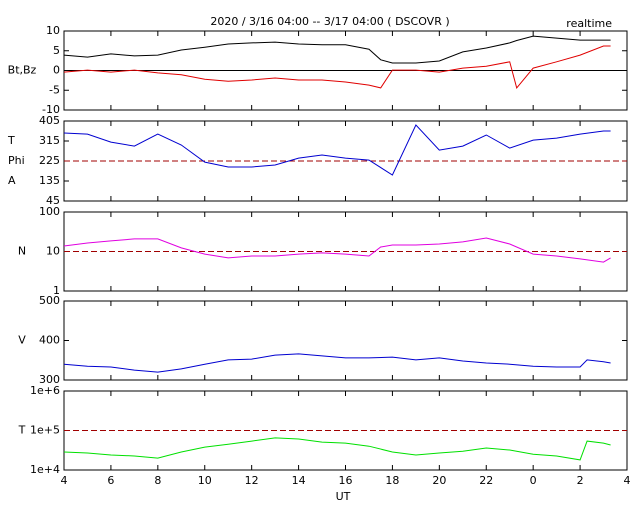  I want to click on y-tick-label: 1e+4, so click(45, 469).